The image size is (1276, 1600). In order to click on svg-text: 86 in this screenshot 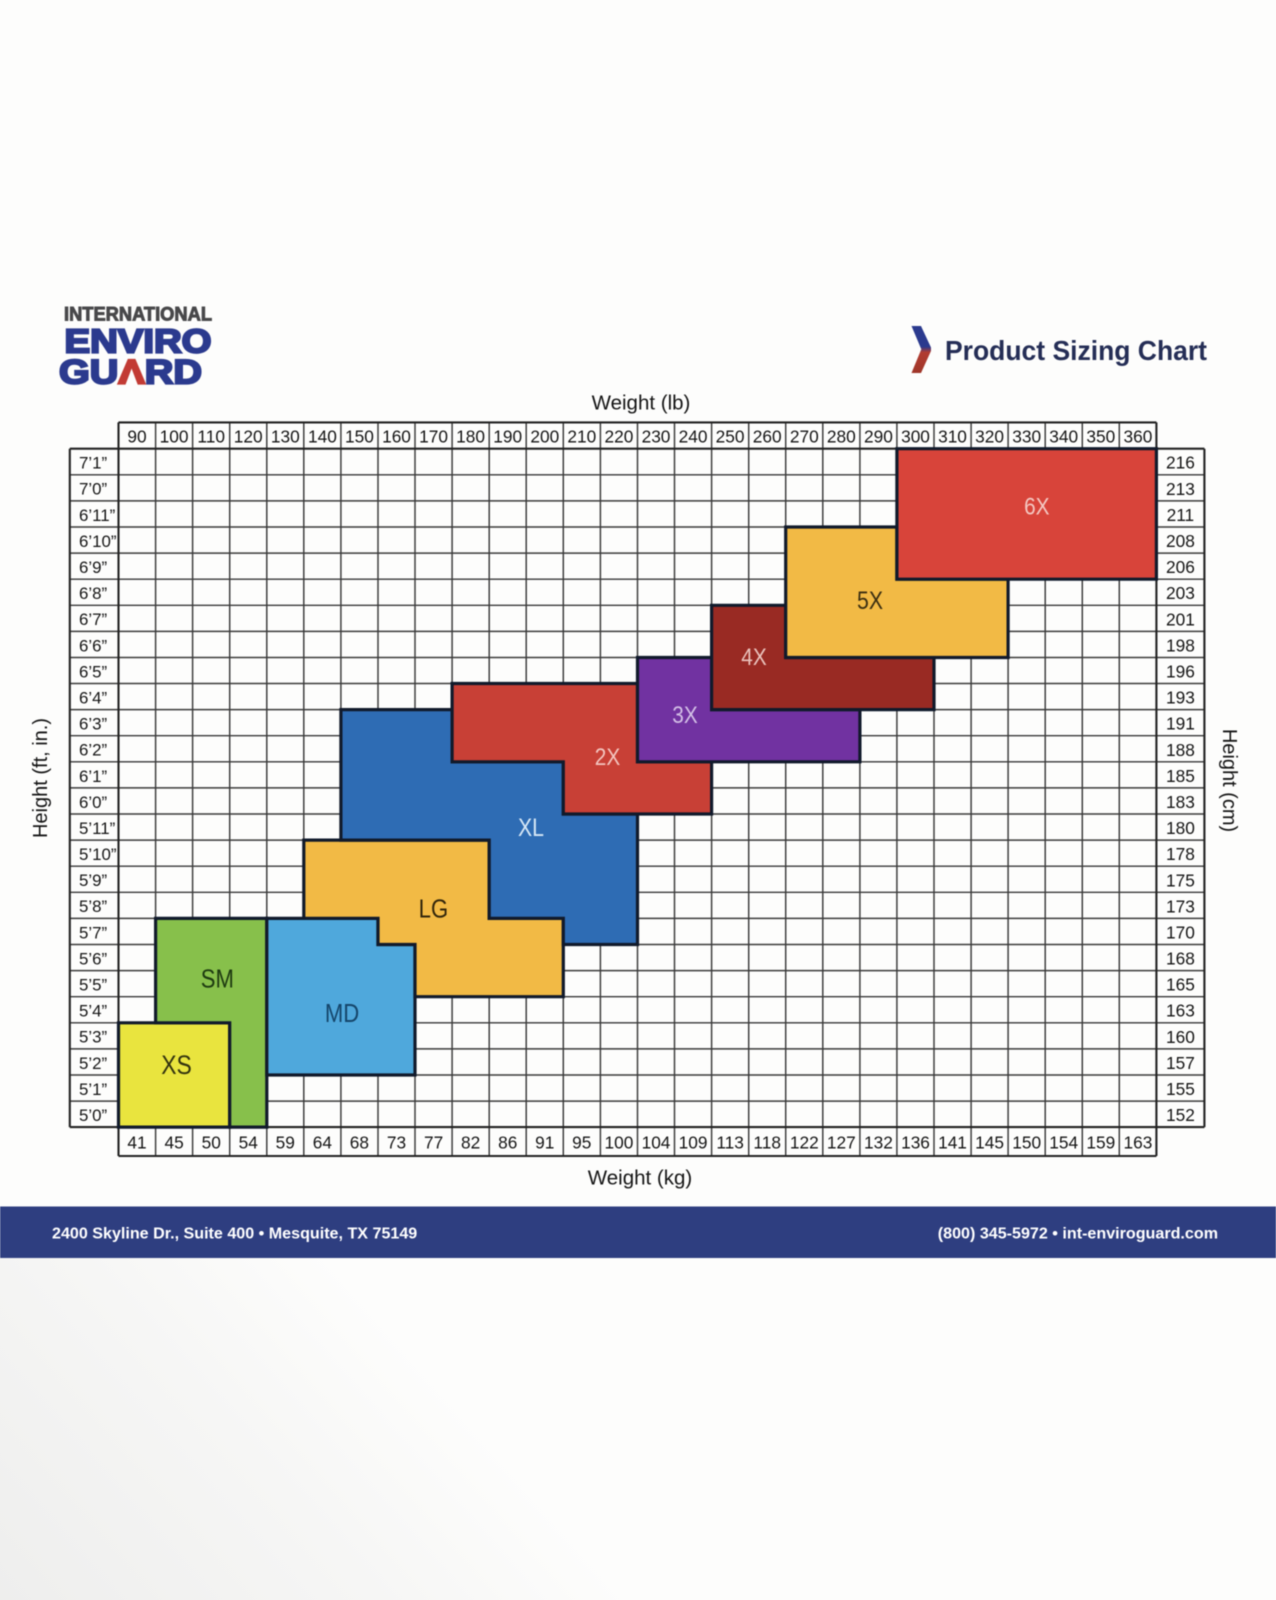, I will do `click(507, 1143)`.